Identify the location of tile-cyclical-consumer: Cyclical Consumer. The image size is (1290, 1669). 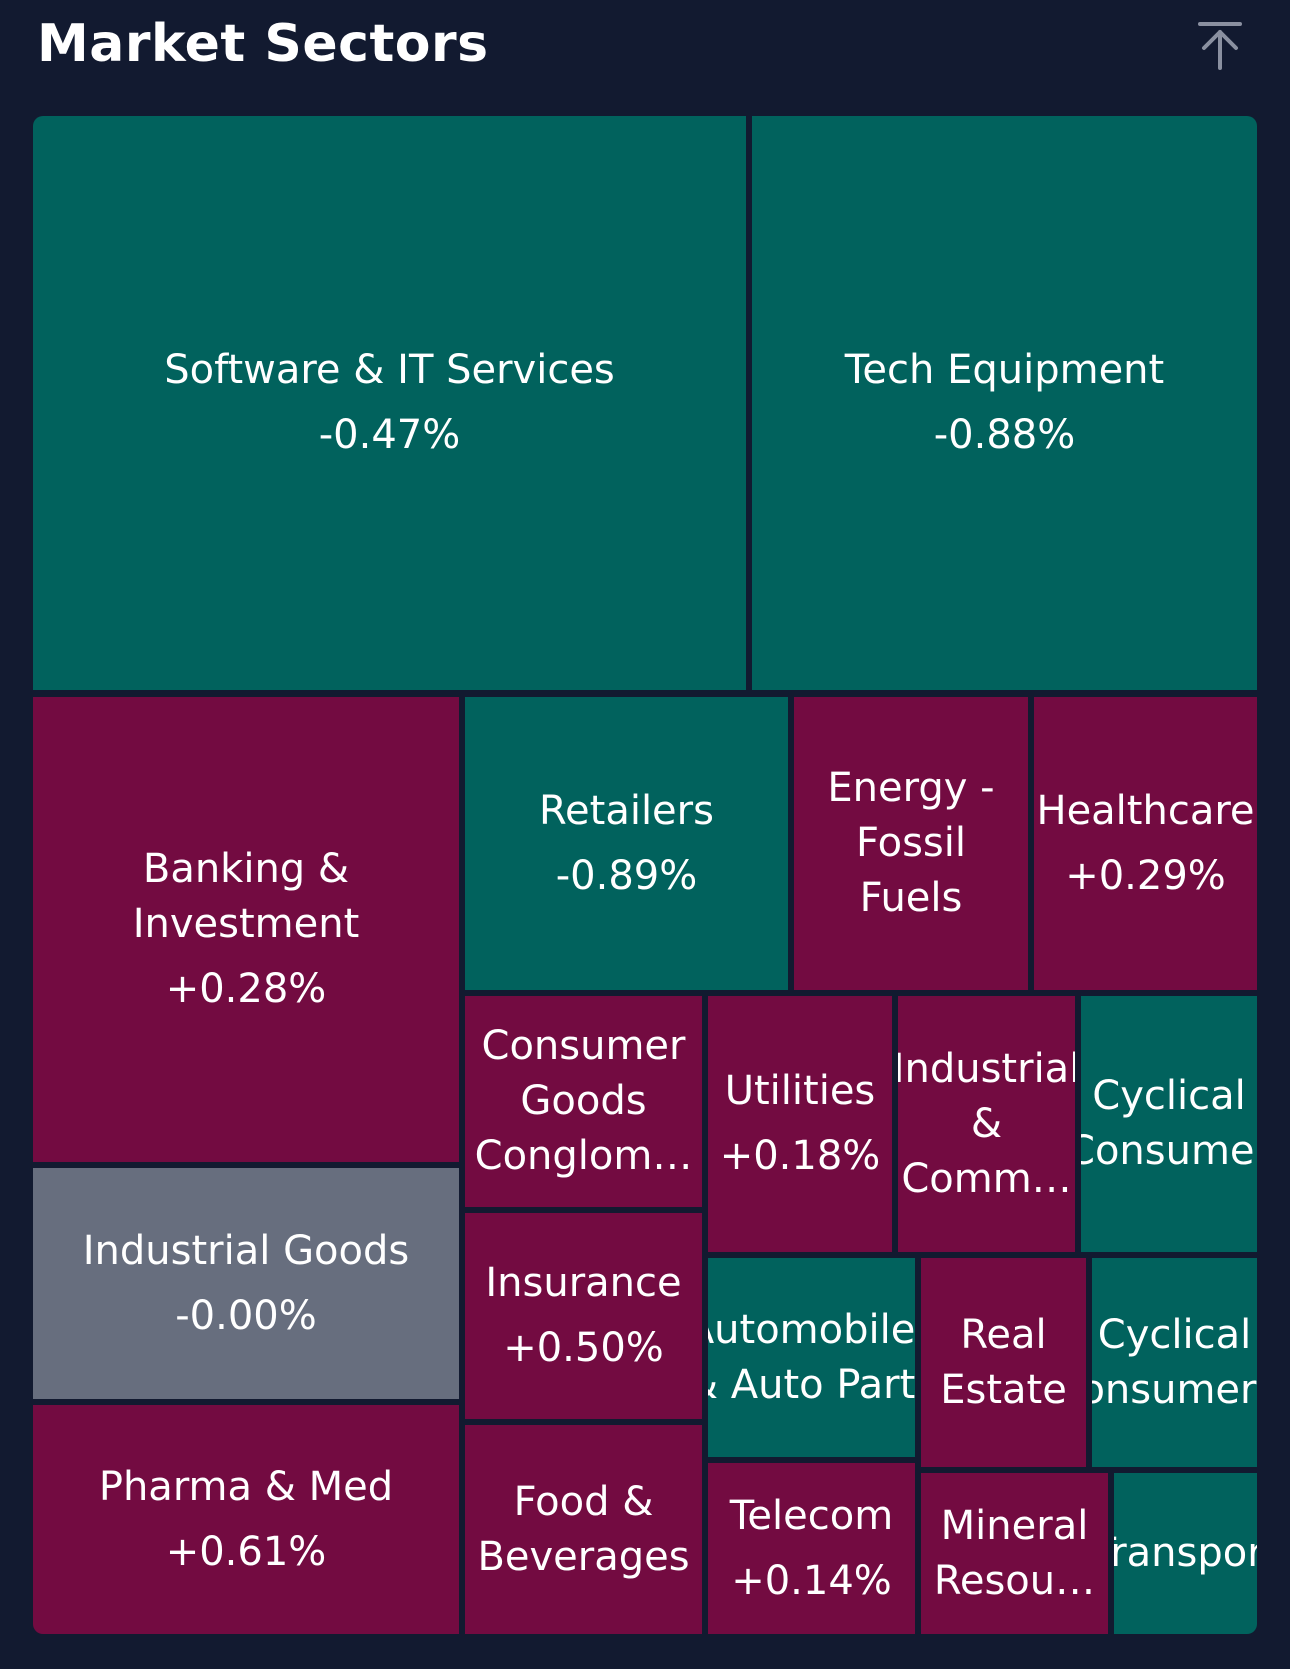
(1169, 1124).